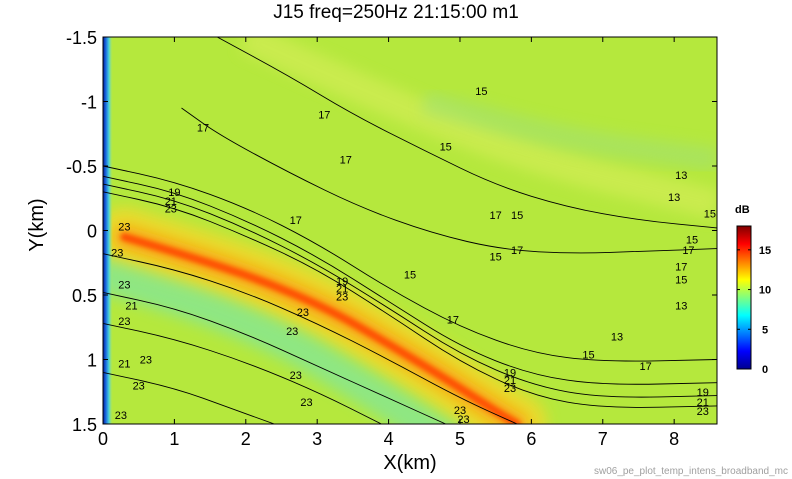 This screenshot has width=792, height=479. What do you see at coordinates (460, 439) in the screenshot?
I see `x-tick-label: 5` at bounding box center [460, 439].